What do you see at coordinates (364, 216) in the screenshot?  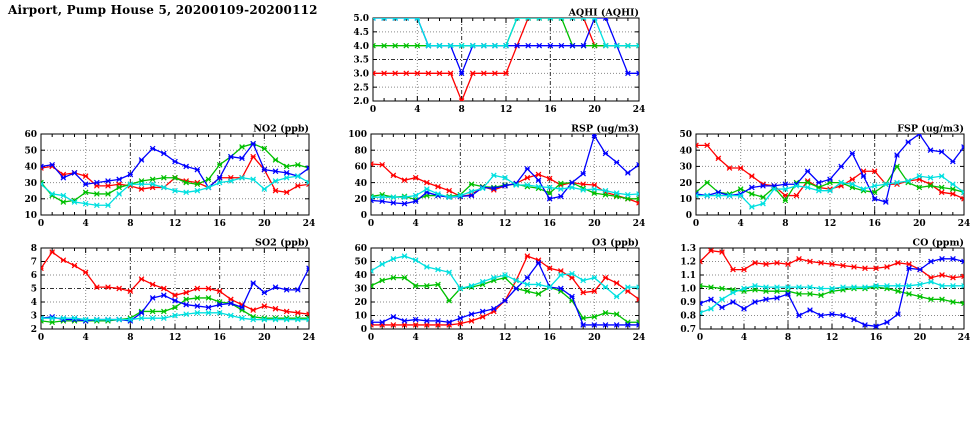 I see `y-tick-label: 0` at bounding box center [364, 216].